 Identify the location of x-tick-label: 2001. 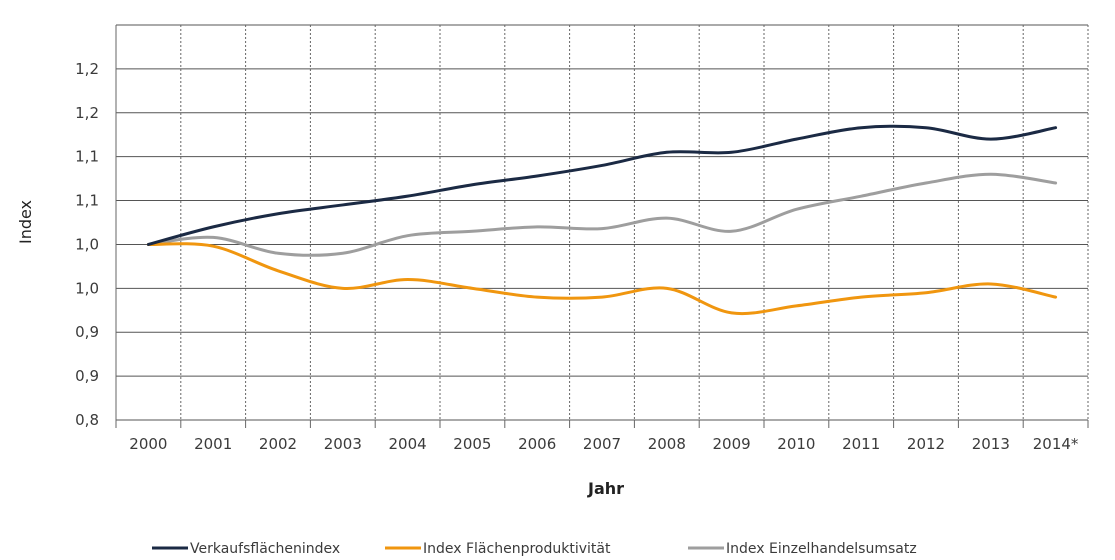
(213, 444).